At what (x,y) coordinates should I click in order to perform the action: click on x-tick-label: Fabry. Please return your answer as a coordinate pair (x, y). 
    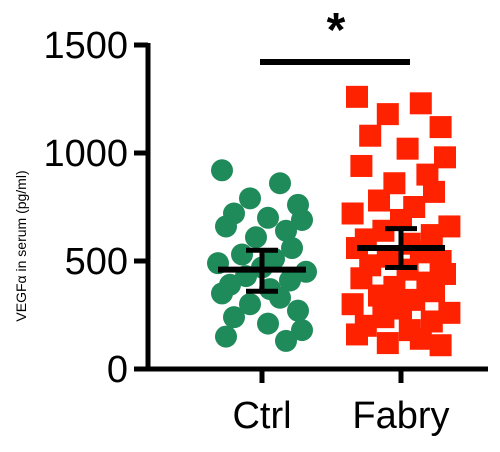
    Looking at the image, I should click on (400, 416).